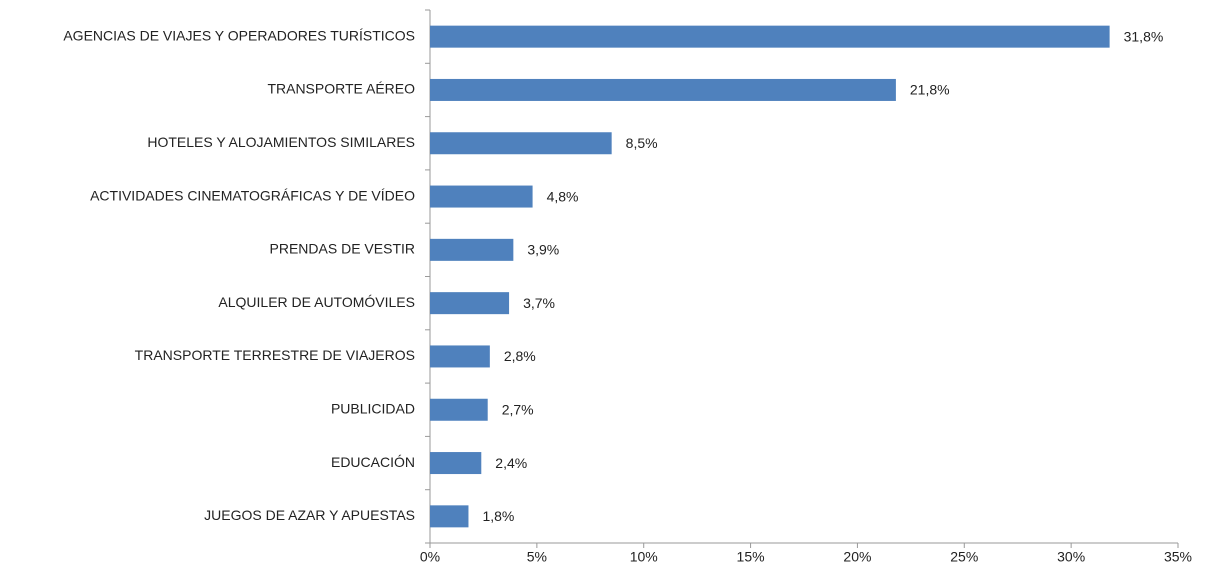 The width and height of the screenshot is (1206, 569). I want to click on y-tick-label: HOTELES Y ALOJAMIENTOS SIMILARES, so click(281, 142).